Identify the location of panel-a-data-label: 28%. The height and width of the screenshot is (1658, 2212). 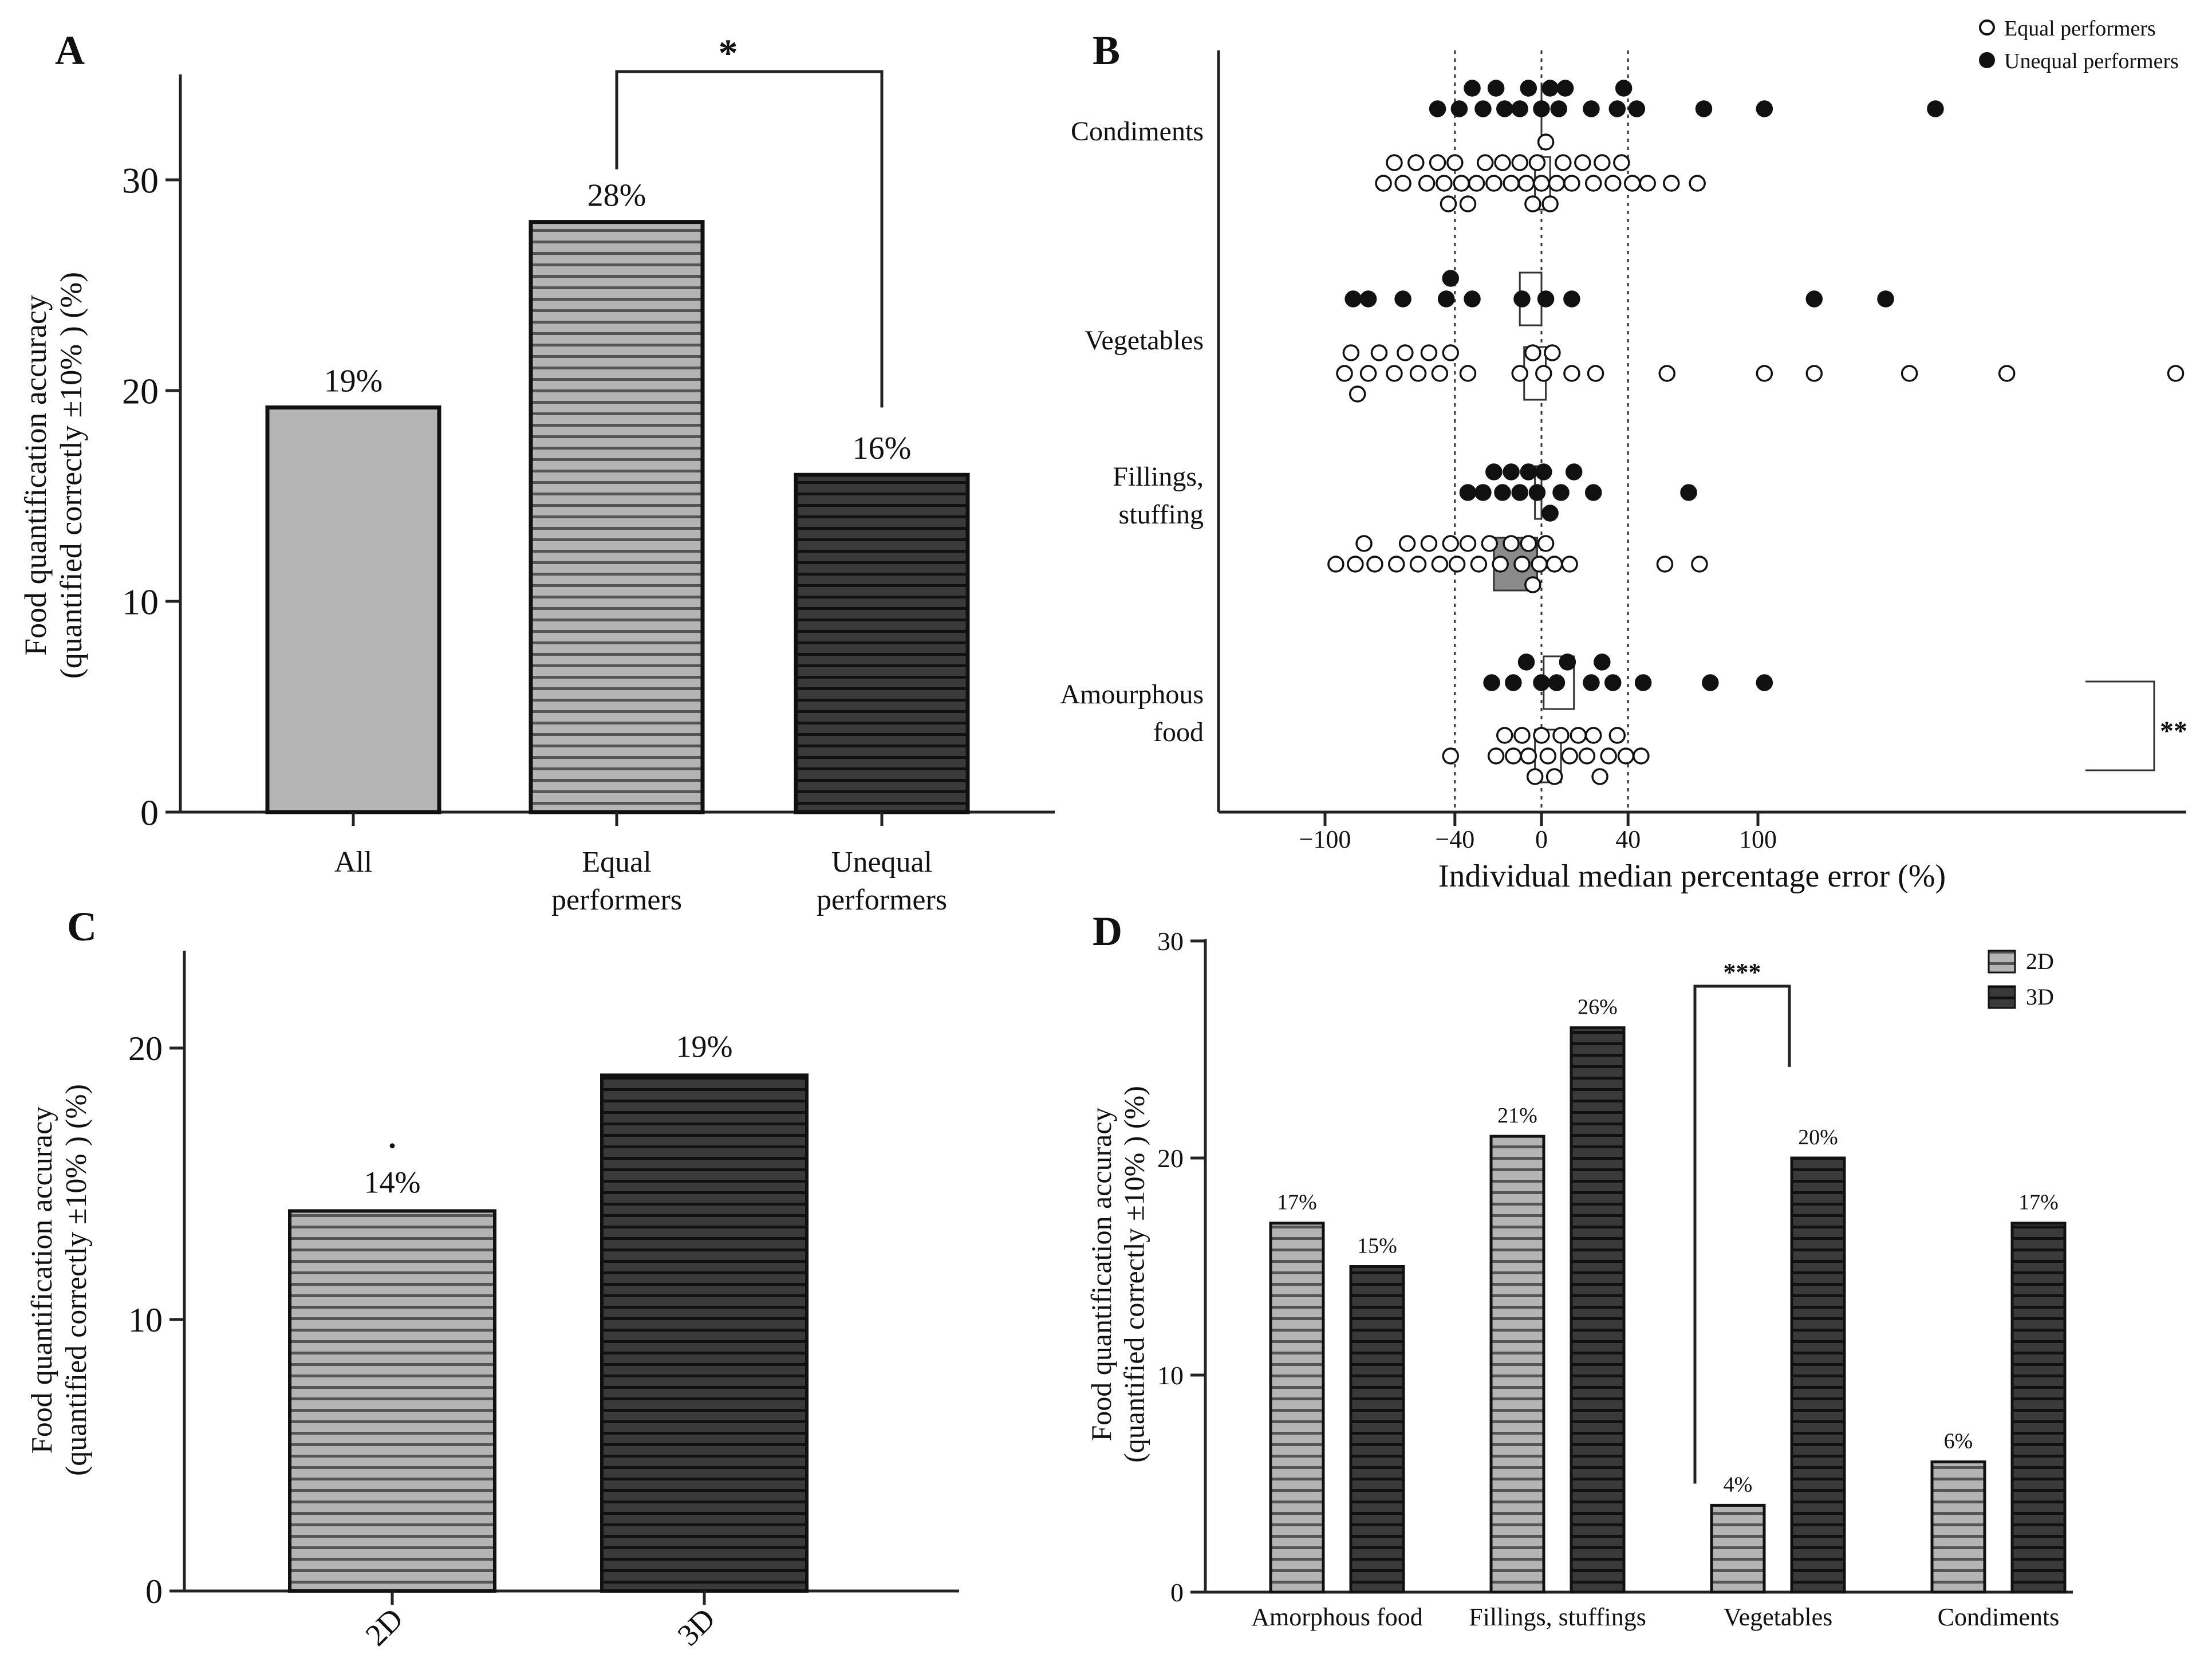
(616, 196).